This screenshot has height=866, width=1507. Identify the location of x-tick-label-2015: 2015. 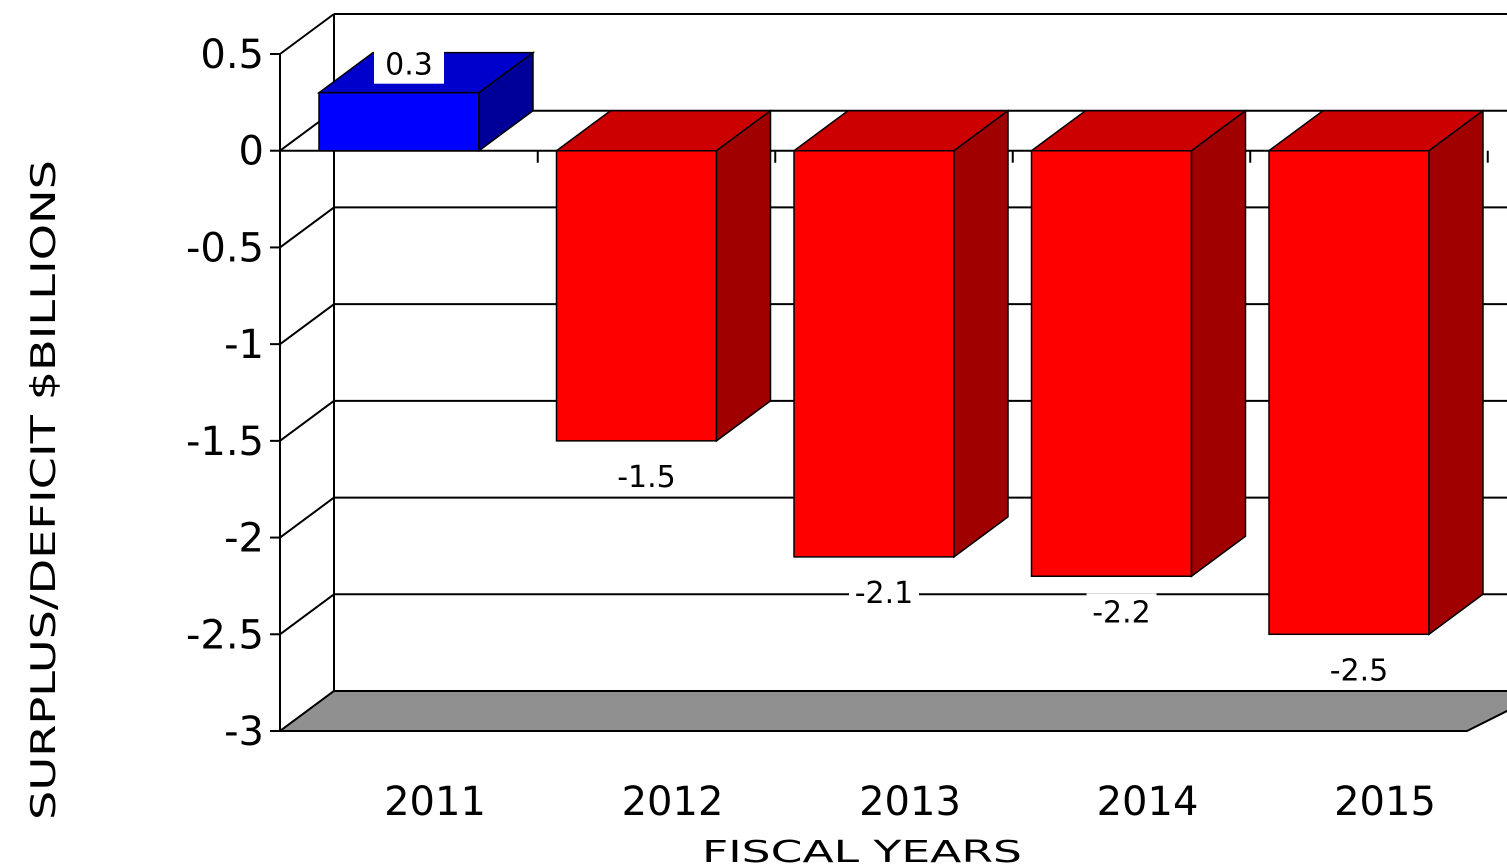
(1385, 802).